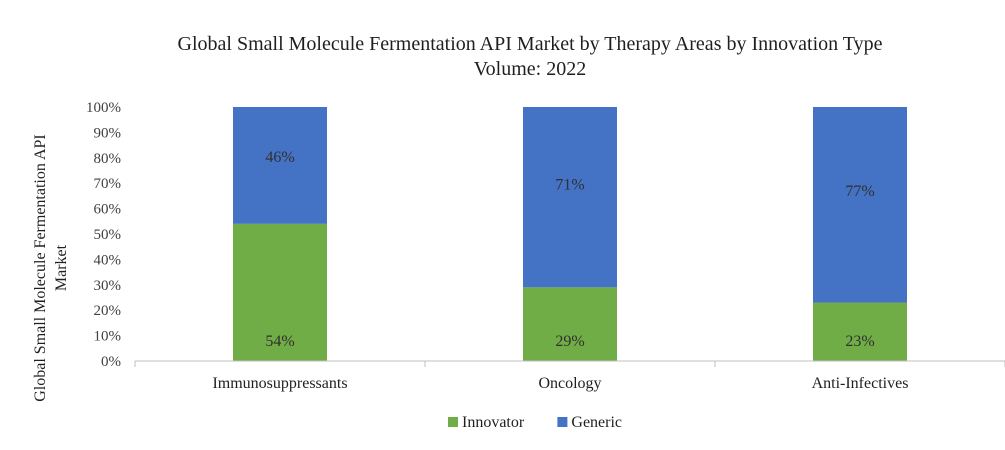 The image size is (1005, 450). Describe the element at coordinates (111, 362) in the screenshot. I see `y-tick-label: 0%` at that location.